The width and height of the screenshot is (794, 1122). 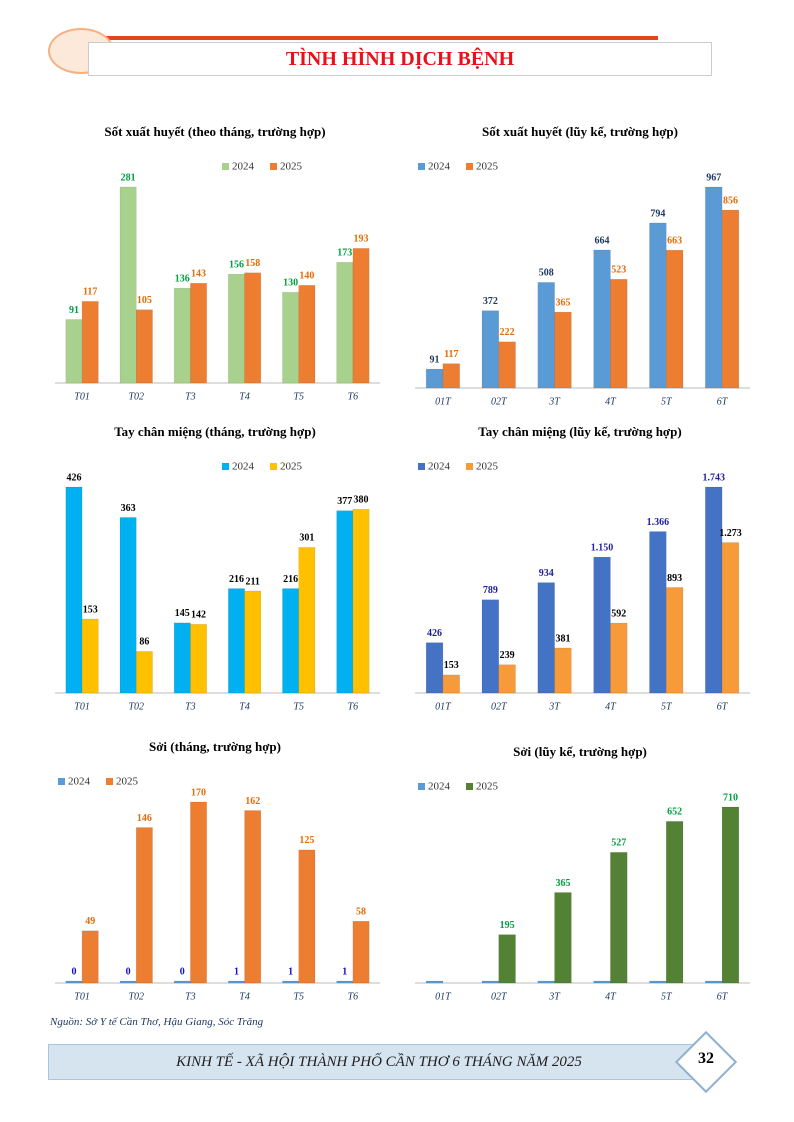 I want to click on data-label: 49, so click(x=90, y=921).